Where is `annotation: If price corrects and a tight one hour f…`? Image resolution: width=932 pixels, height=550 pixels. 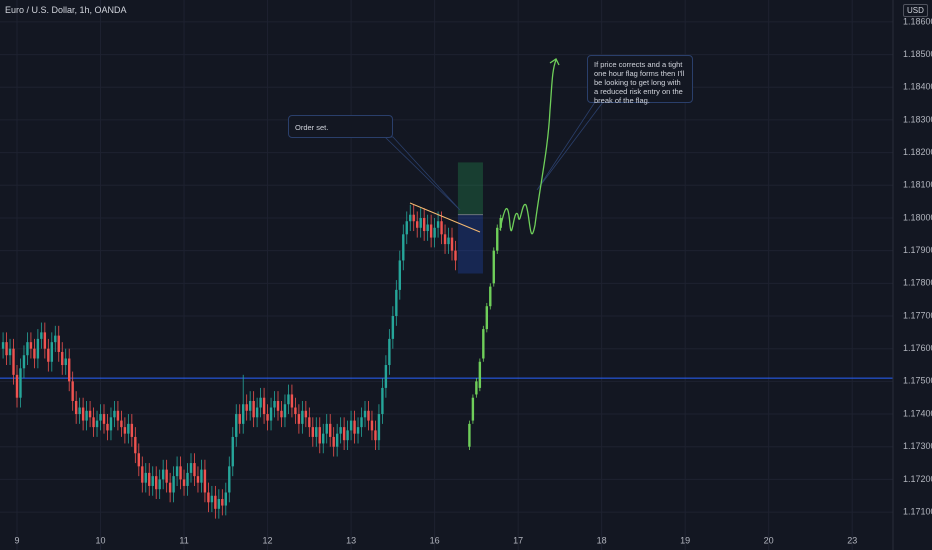 annotation: If price corrects and a tight one hour f… is located at coordinates (640, 80).